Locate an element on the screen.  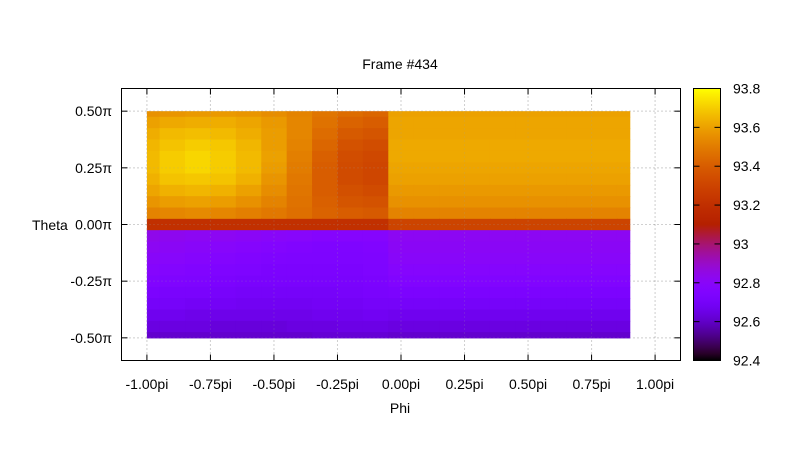
x-tick-label: -0.75pi is located at coordinates (210, 384).